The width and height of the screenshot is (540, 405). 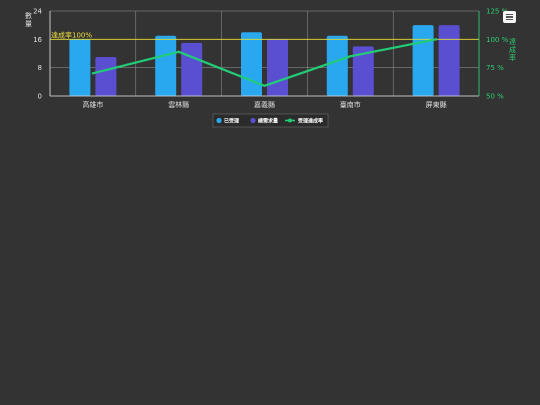 I want to click on bar-2-嘉義縣, so click(x=277, y=67).